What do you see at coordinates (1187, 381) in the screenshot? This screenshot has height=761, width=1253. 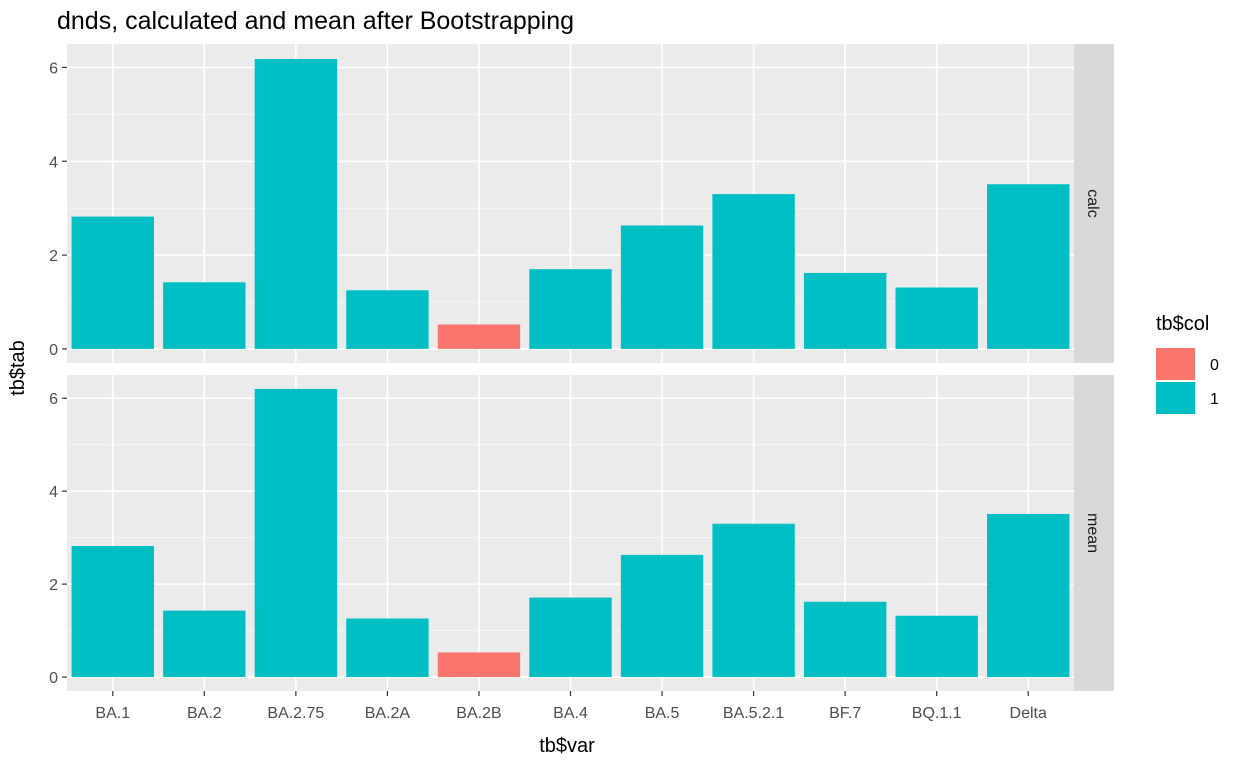 I see `legend-items: 01` at bounding box center [1187, 381].